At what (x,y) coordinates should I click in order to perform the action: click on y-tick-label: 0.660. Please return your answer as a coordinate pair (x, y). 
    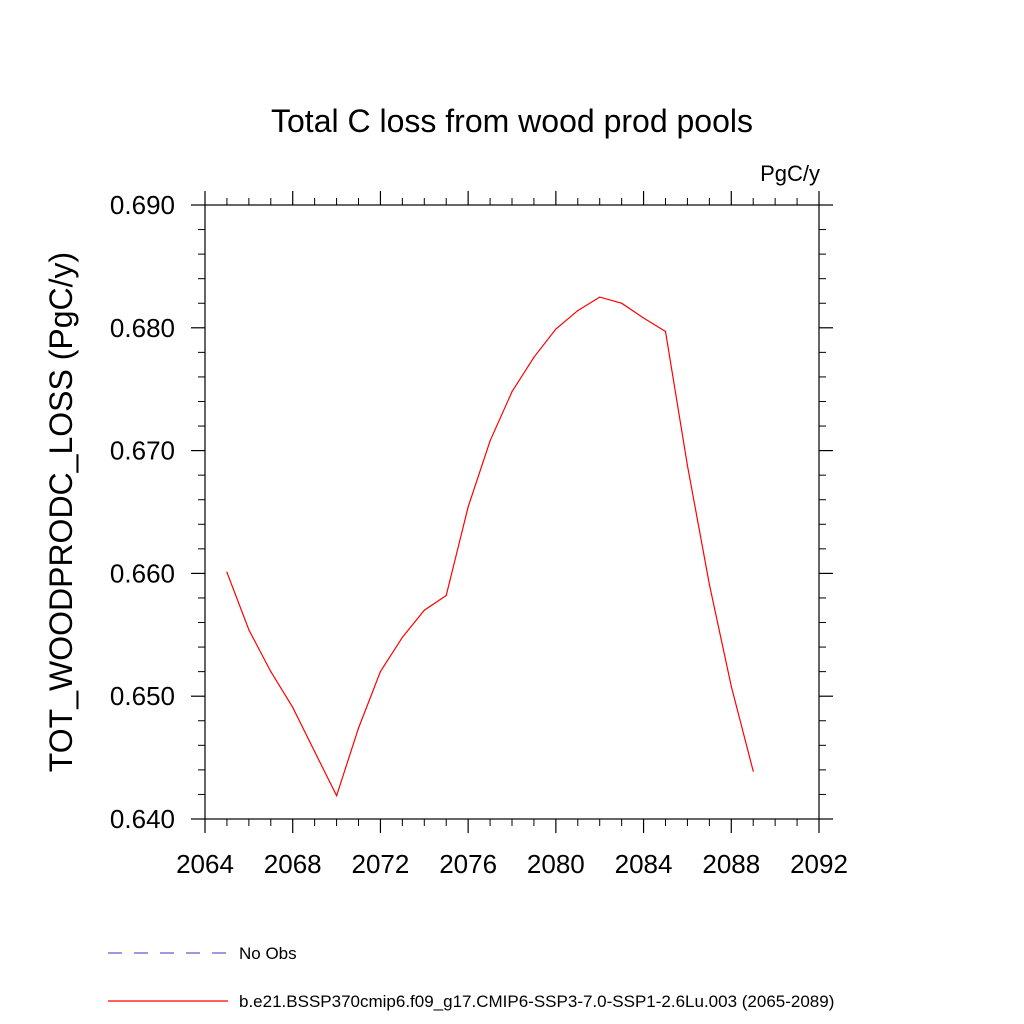
    Looking at the image, I should click on (142, 573).